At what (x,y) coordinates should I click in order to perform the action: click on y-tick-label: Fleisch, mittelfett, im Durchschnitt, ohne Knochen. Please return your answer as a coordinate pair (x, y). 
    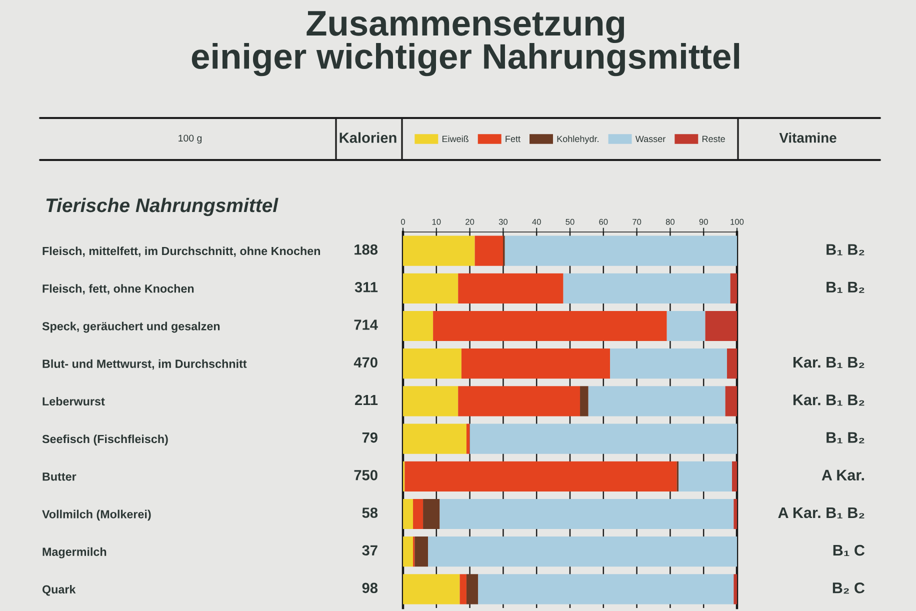
    Looking at the image, I should click on (181, 251).